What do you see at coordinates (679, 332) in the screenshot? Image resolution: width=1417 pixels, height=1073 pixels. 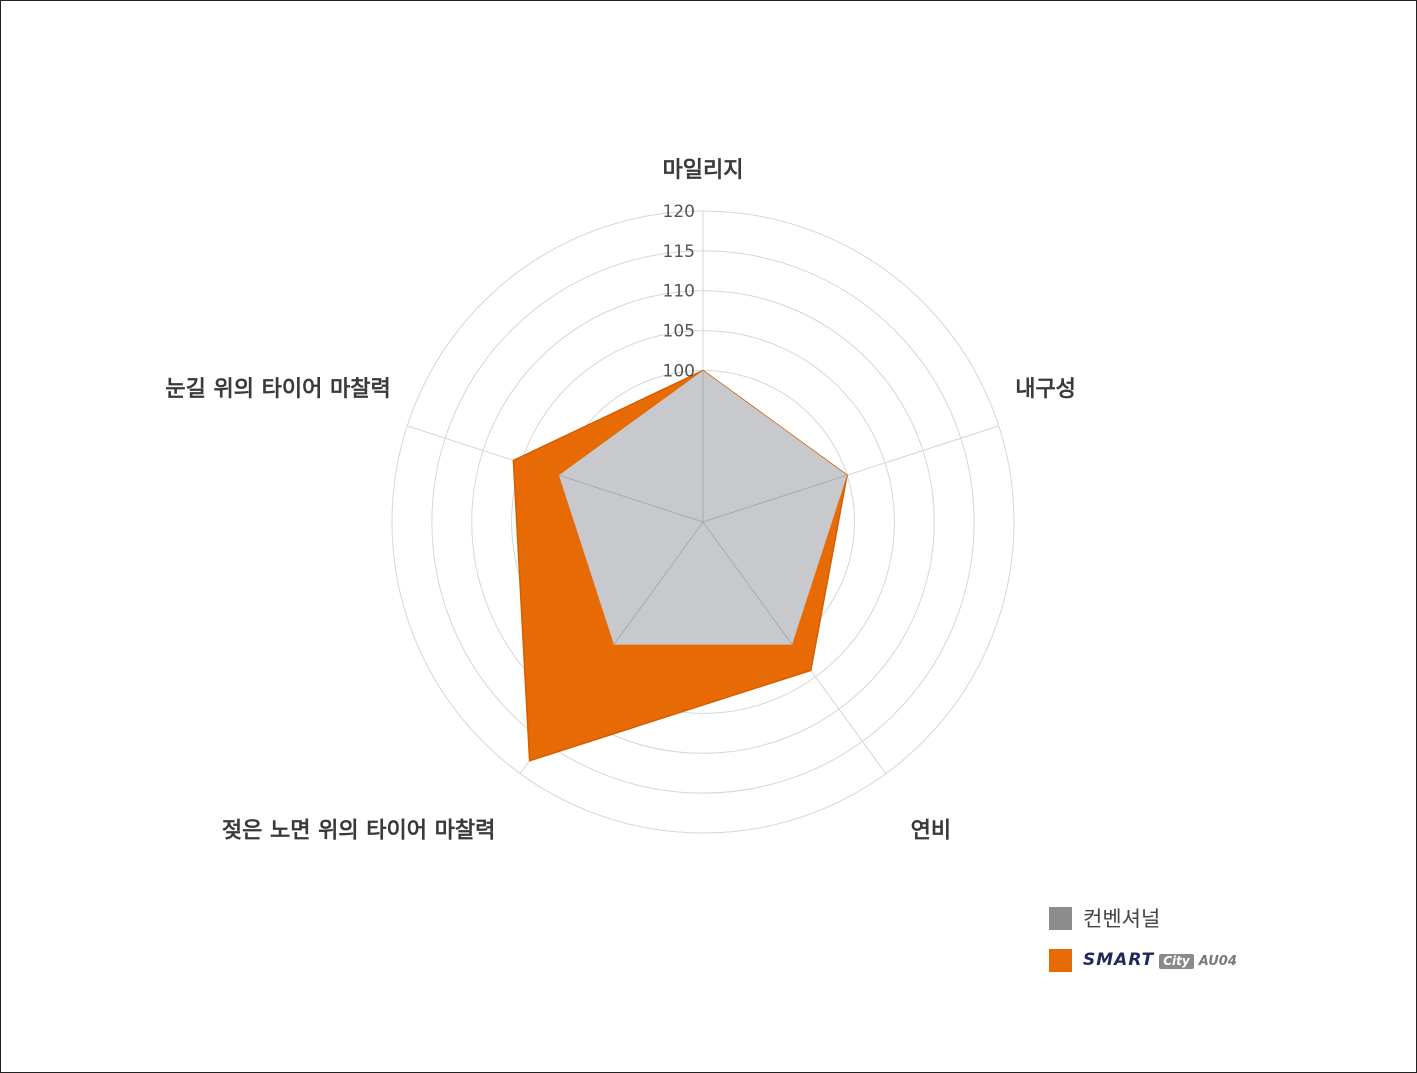 I see `tick-label: 105` at bounding box center [679, 332].